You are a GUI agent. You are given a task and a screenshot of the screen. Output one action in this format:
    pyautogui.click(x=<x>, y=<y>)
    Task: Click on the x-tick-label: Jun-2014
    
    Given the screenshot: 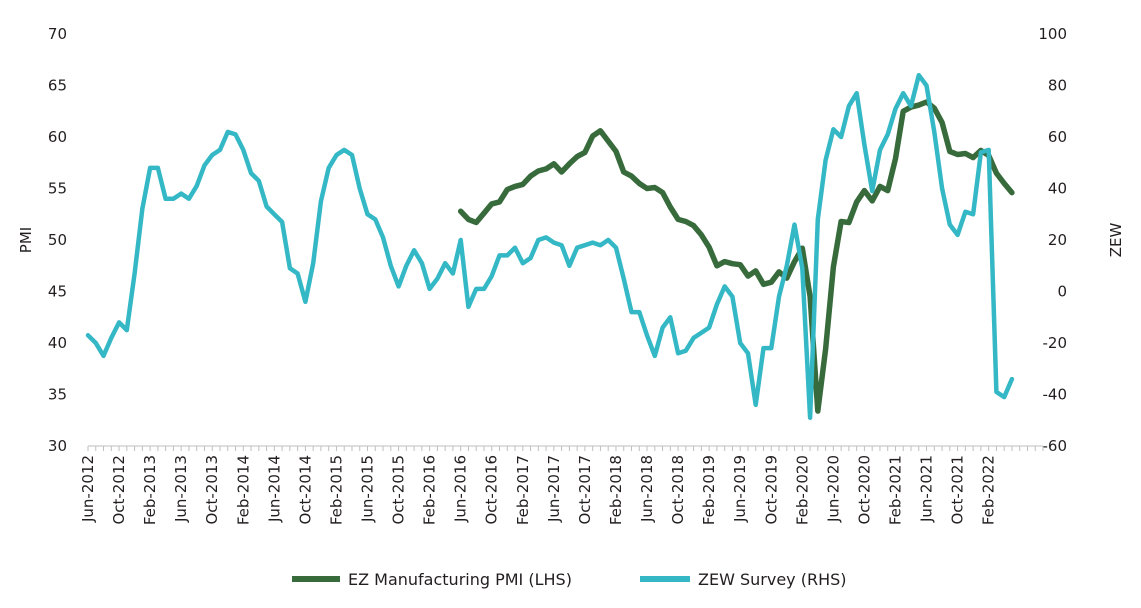 What is the action you would take?
    pyautogui.click(x=274, y=489)
    